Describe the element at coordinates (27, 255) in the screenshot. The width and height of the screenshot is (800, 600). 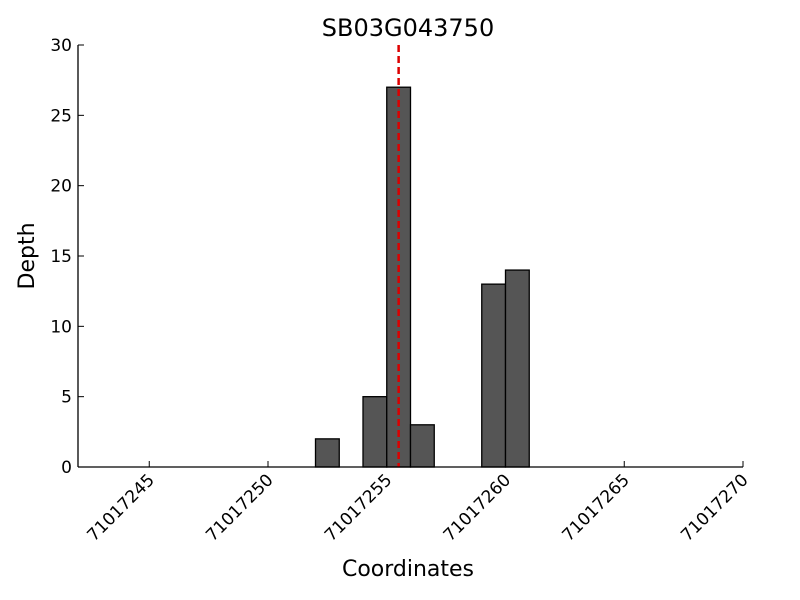
I see `y-axis-label: Depth` at that location.